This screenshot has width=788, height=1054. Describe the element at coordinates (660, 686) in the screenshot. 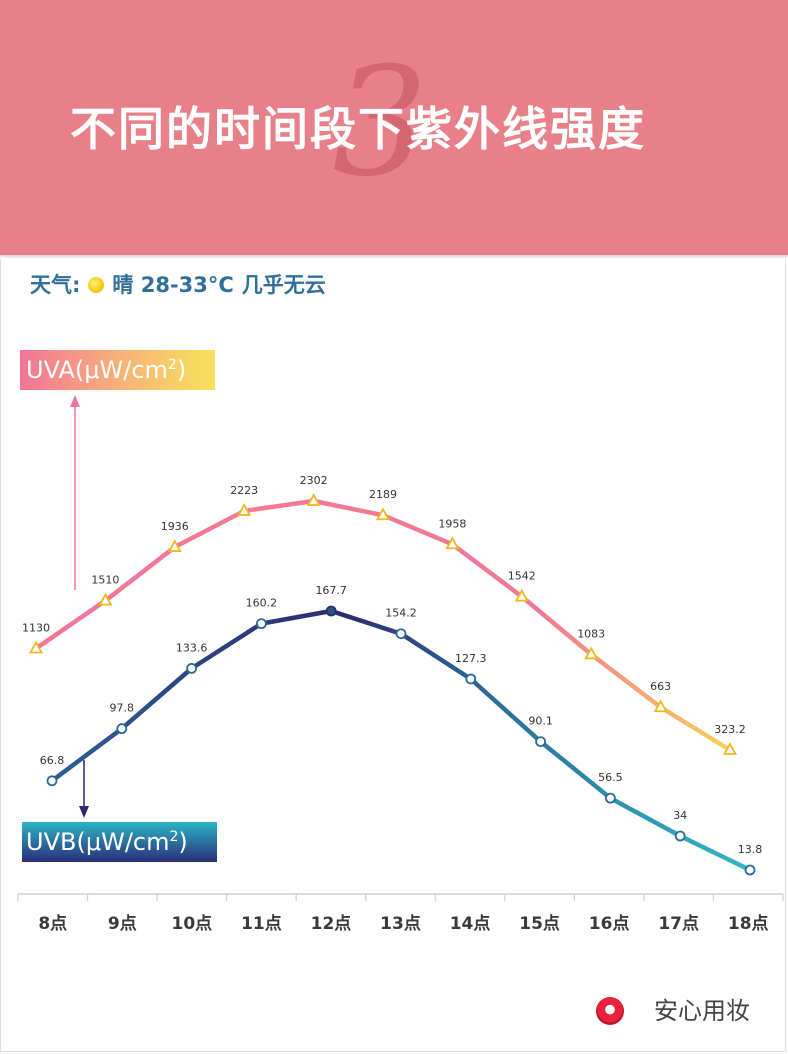

I see `uva-data-label: 663` at that location.